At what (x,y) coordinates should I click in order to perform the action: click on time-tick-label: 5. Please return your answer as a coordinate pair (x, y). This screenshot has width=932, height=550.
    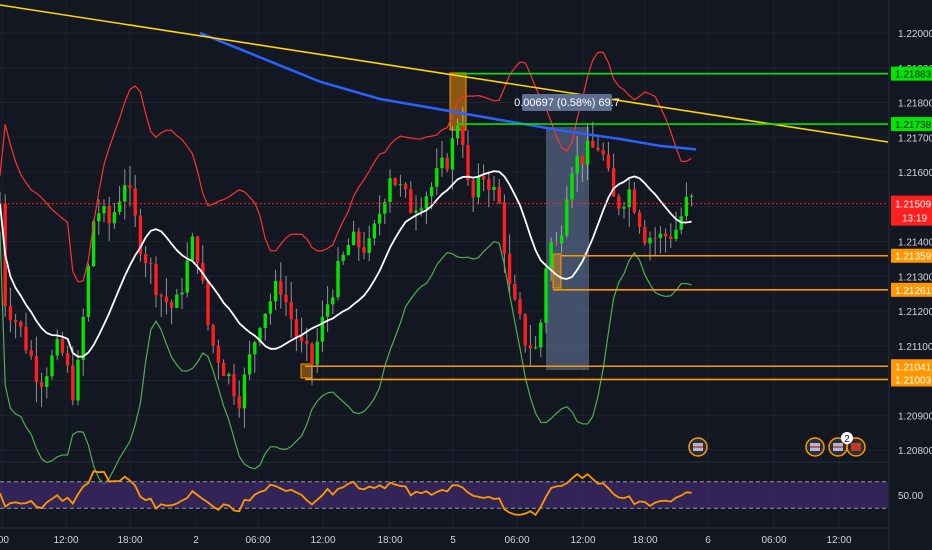
    Looking at the image, I should click on (453, 540).